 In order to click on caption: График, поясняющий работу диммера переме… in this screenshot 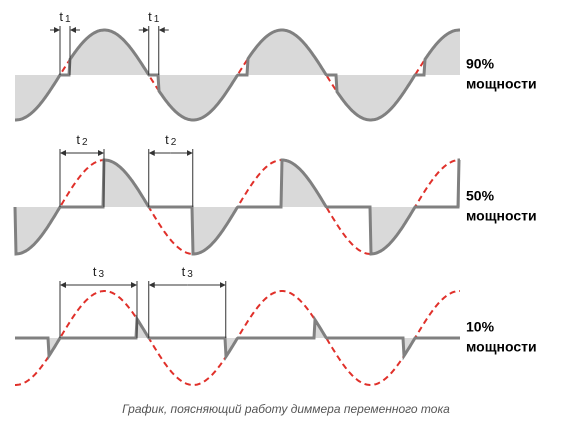, I will do `click(286, 409)`.